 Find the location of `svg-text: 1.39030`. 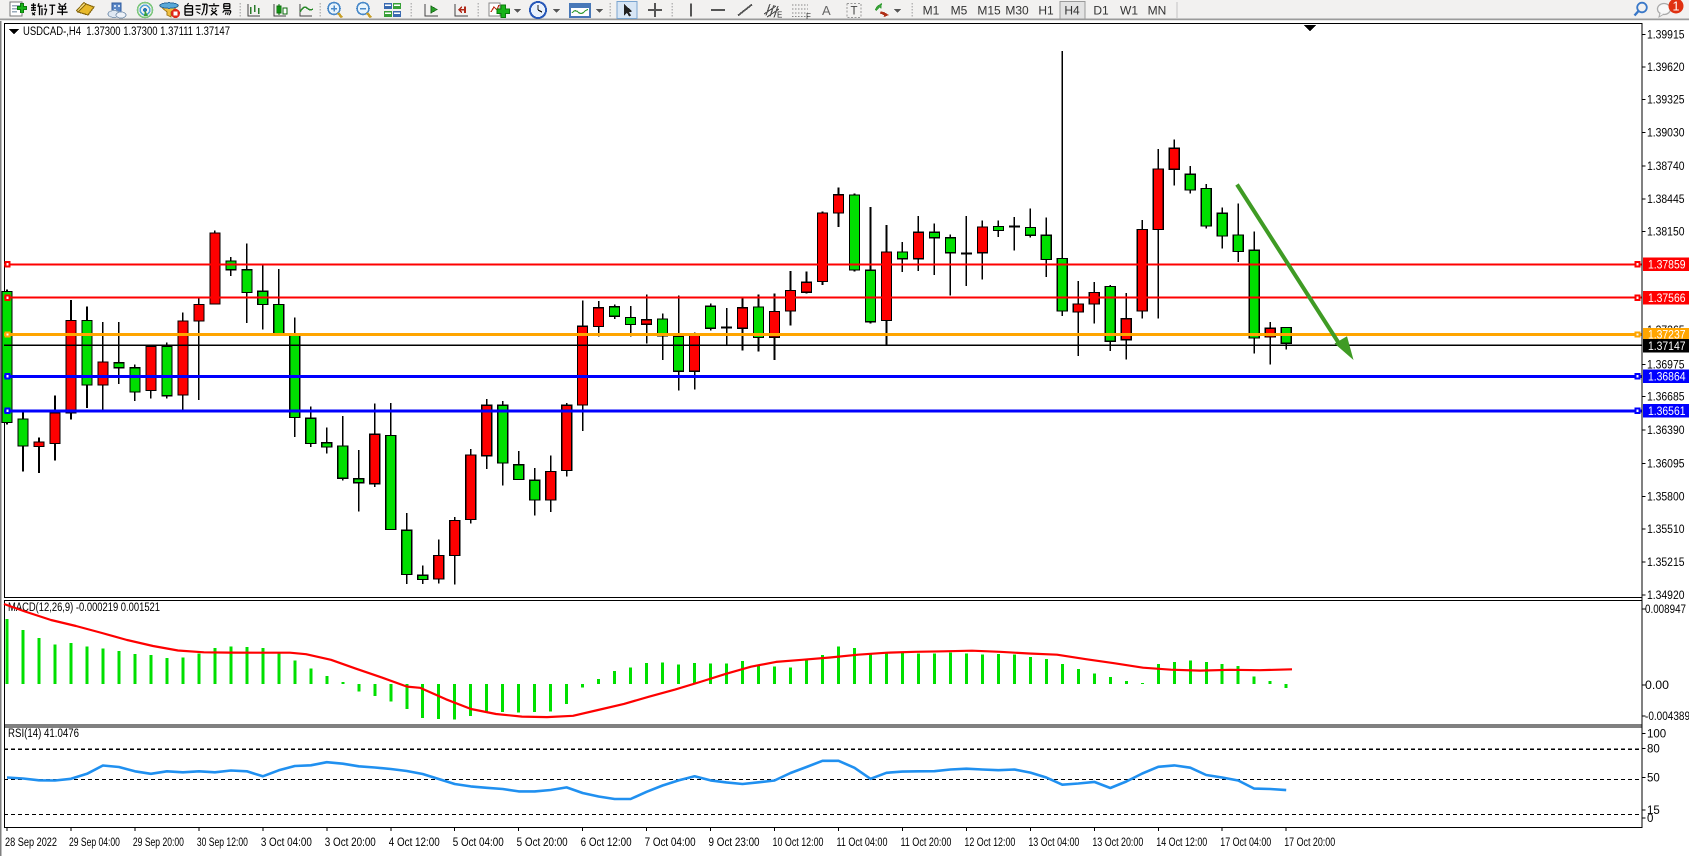

svg-text: 1.39030 is located at coordinates (1666, 133).